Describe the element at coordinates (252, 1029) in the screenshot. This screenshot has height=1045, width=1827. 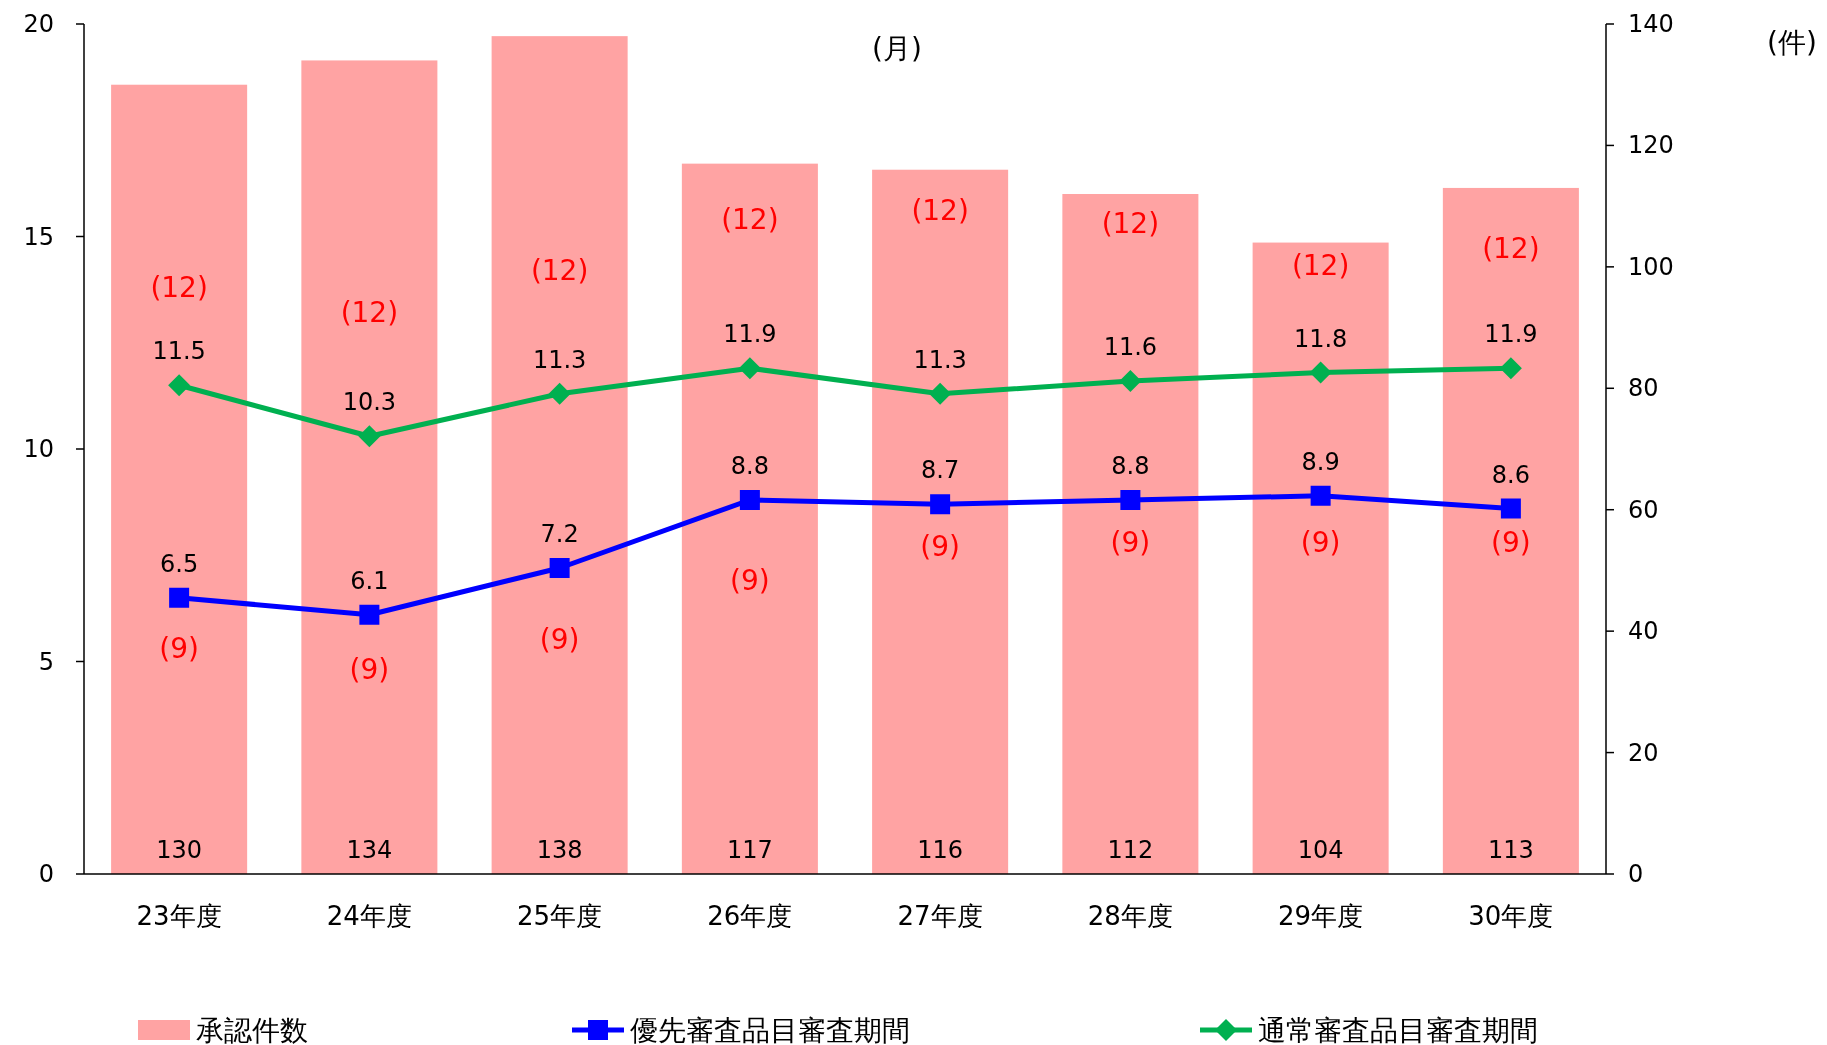
I see `legend-label: 承認件数` at that location.